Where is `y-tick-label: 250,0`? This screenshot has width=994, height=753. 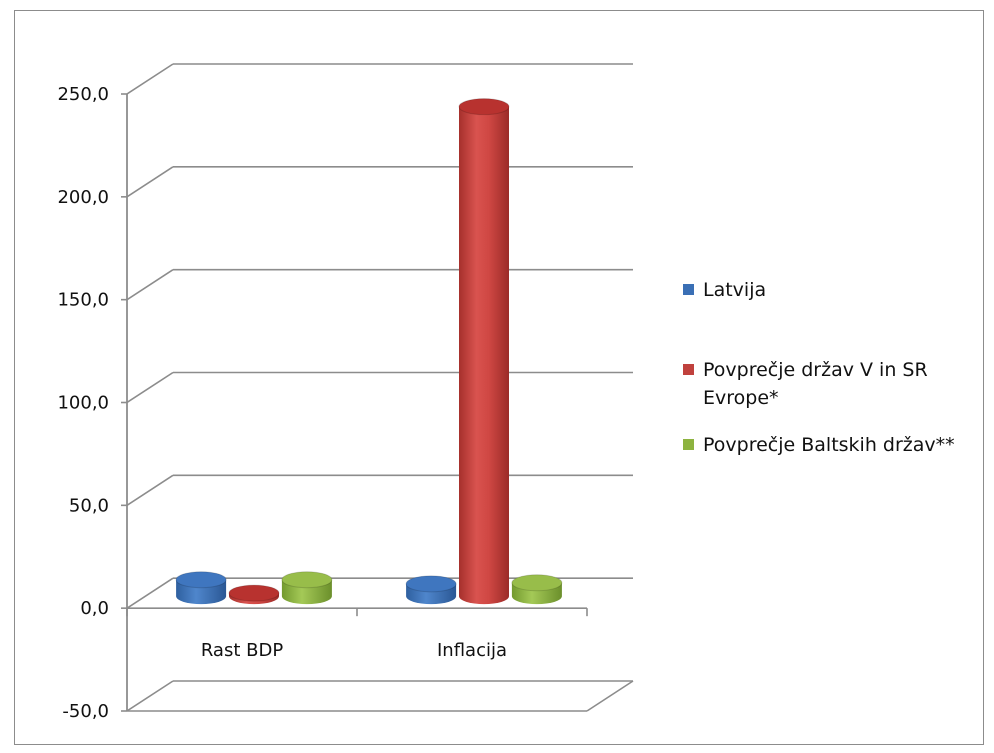
y-tick-label: 250,0 is located at coordinates (83, 94).